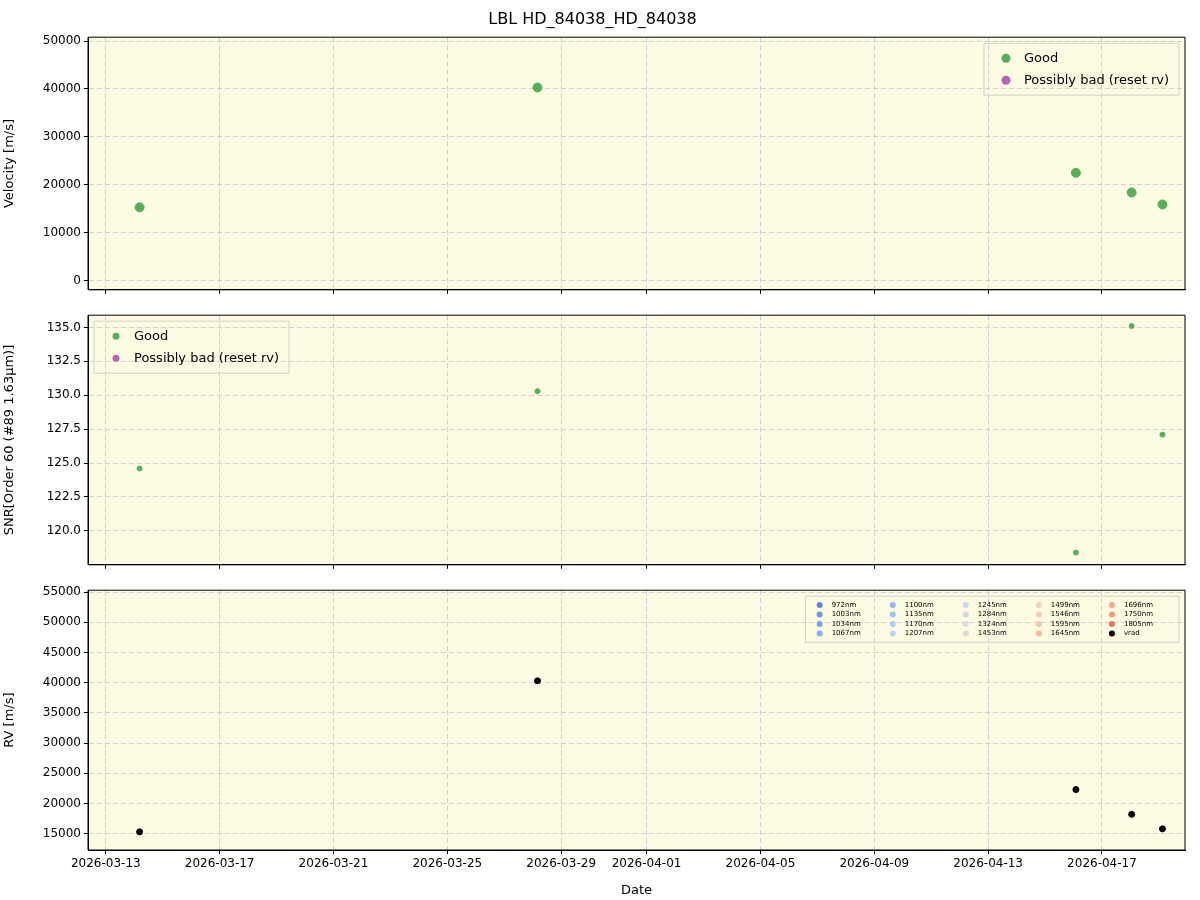  I want to click on x-tick-label: 2026-03-25, so click(447, 863).